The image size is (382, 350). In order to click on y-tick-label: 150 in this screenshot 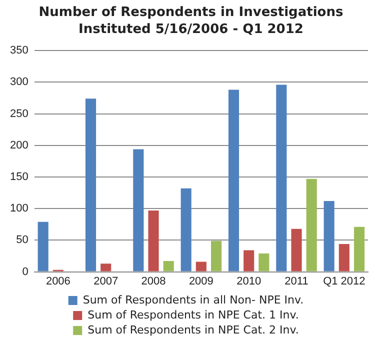, I will do `click(19, 177)`.